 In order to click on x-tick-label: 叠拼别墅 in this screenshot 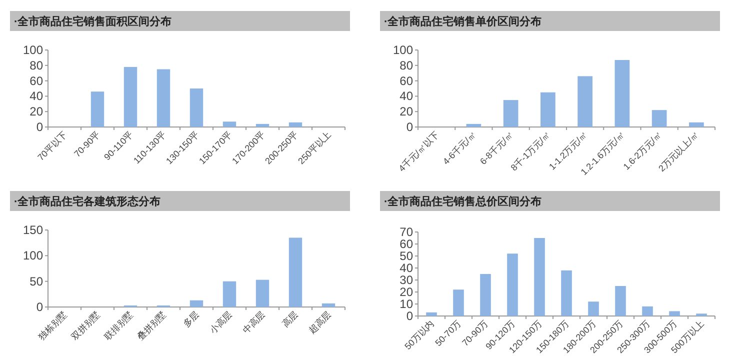, I will do `click(151, 325)`.